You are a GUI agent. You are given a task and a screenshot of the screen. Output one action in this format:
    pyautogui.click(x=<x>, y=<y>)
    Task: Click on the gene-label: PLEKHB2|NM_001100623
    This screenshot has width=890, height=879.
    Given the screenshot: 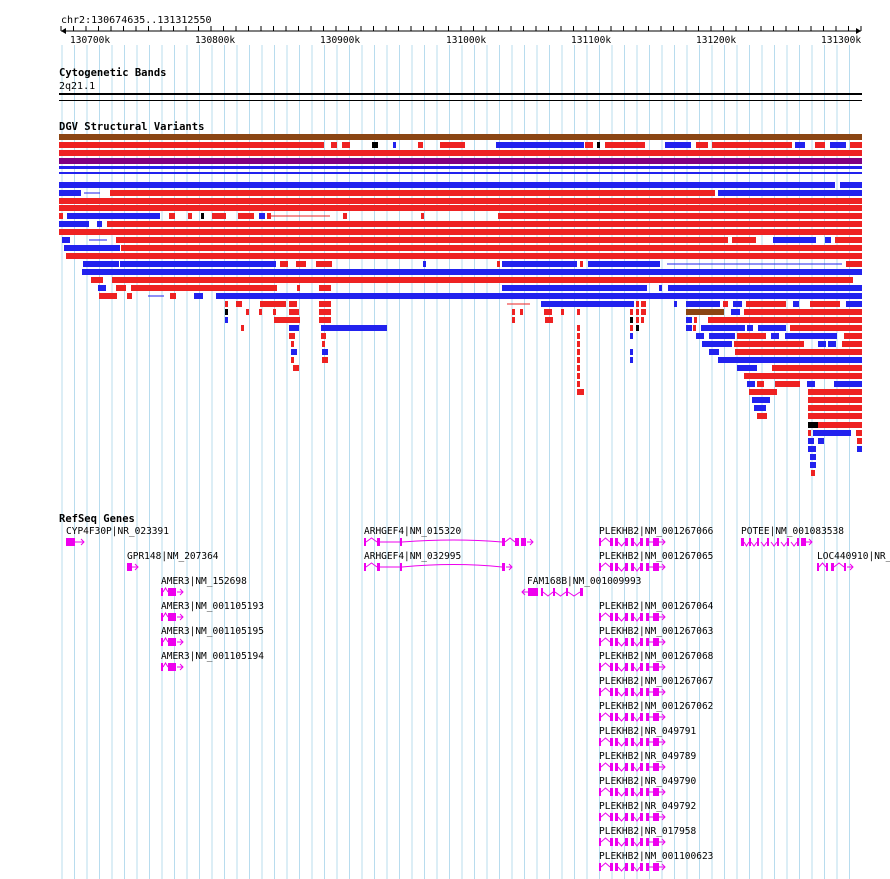 What is the action you would take?
    pyautogui.click(x=656, y=856)
    